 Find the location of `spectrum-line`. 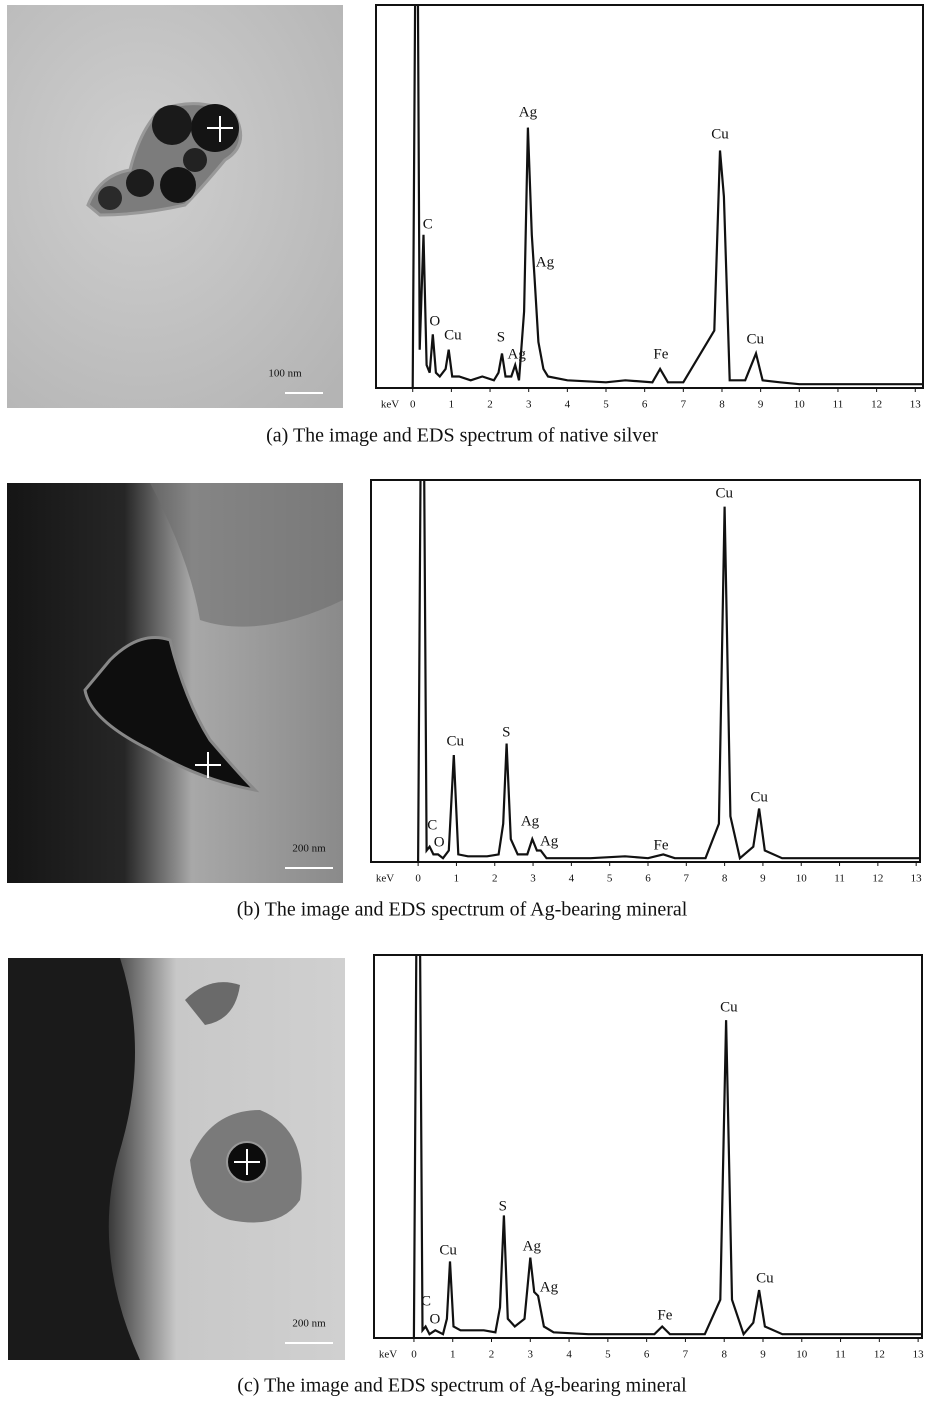

spectrum-line is located at coordinates (668, 671).